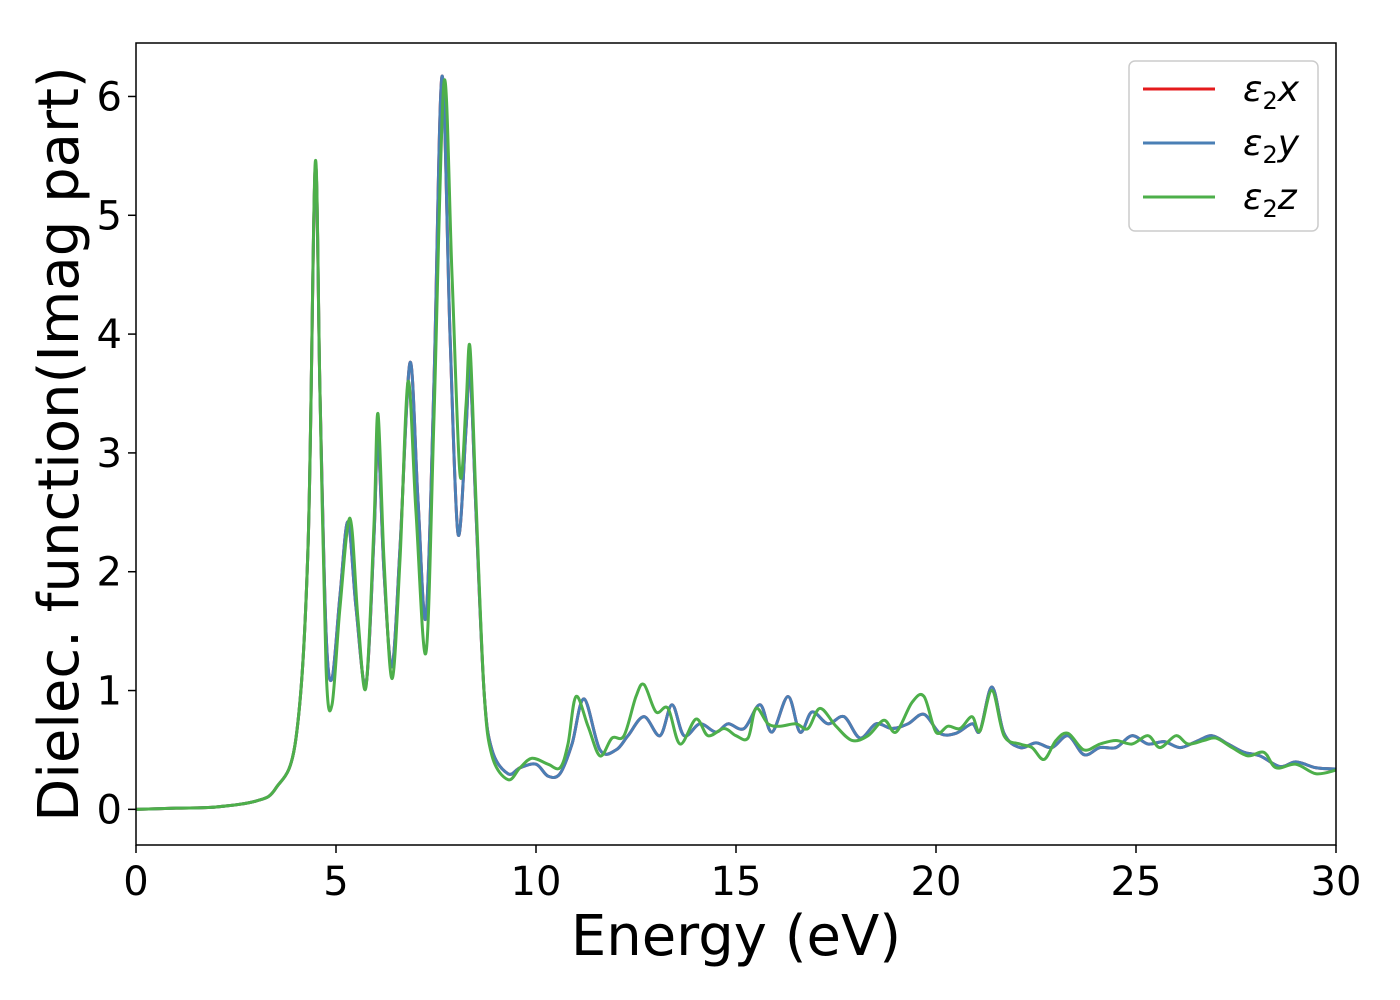  Describe the element at coordinates (335, 882) in the screenshot. I see `x-tick-label: 5` at that location.